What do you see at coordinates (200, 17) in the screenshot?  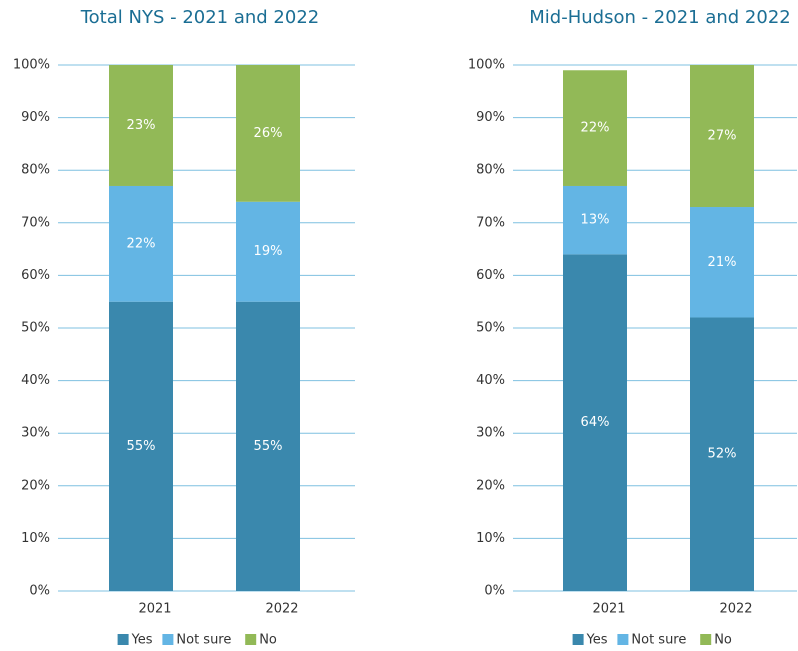 I see `chart-title: Total NYS - 2021 and 2022` at bounding box center [200, 17].